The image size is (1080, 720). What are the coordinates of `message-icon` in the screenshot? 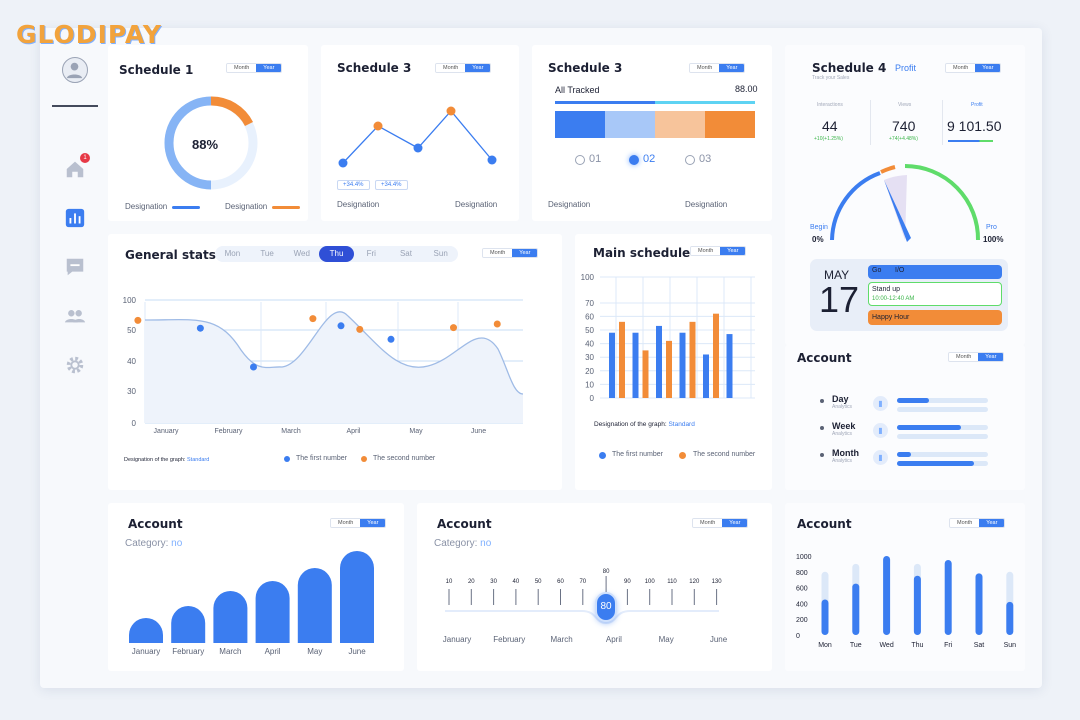 It's located at (75, 269).